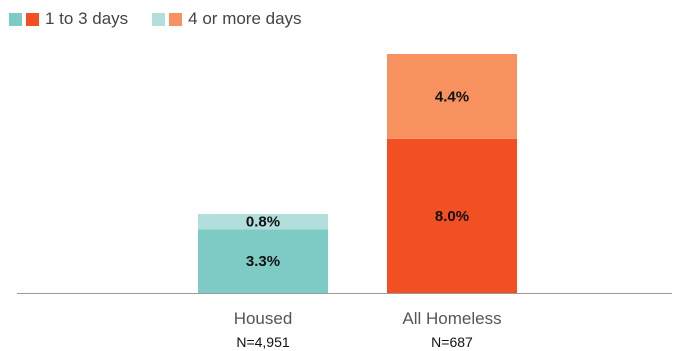 This screenshot has height=351, width=687. I want to click on x-tick-label-housed: Housed, so click(263, 318).